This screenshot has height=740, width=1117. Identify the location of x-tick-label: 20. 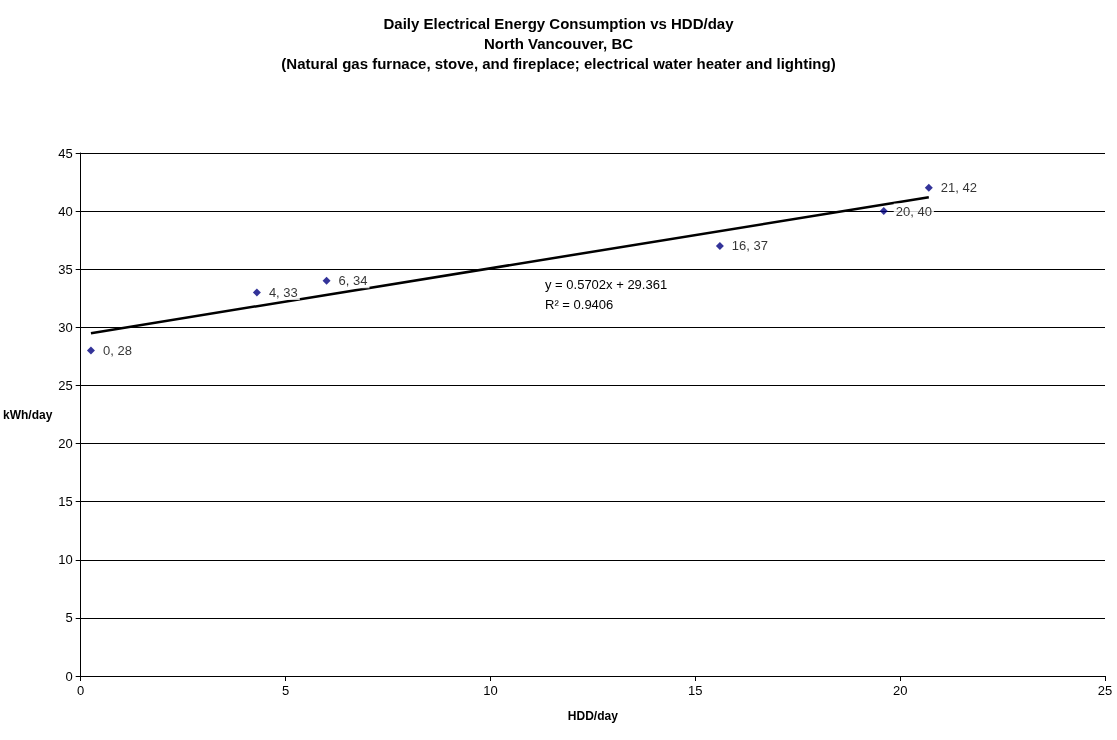
(900, 690).